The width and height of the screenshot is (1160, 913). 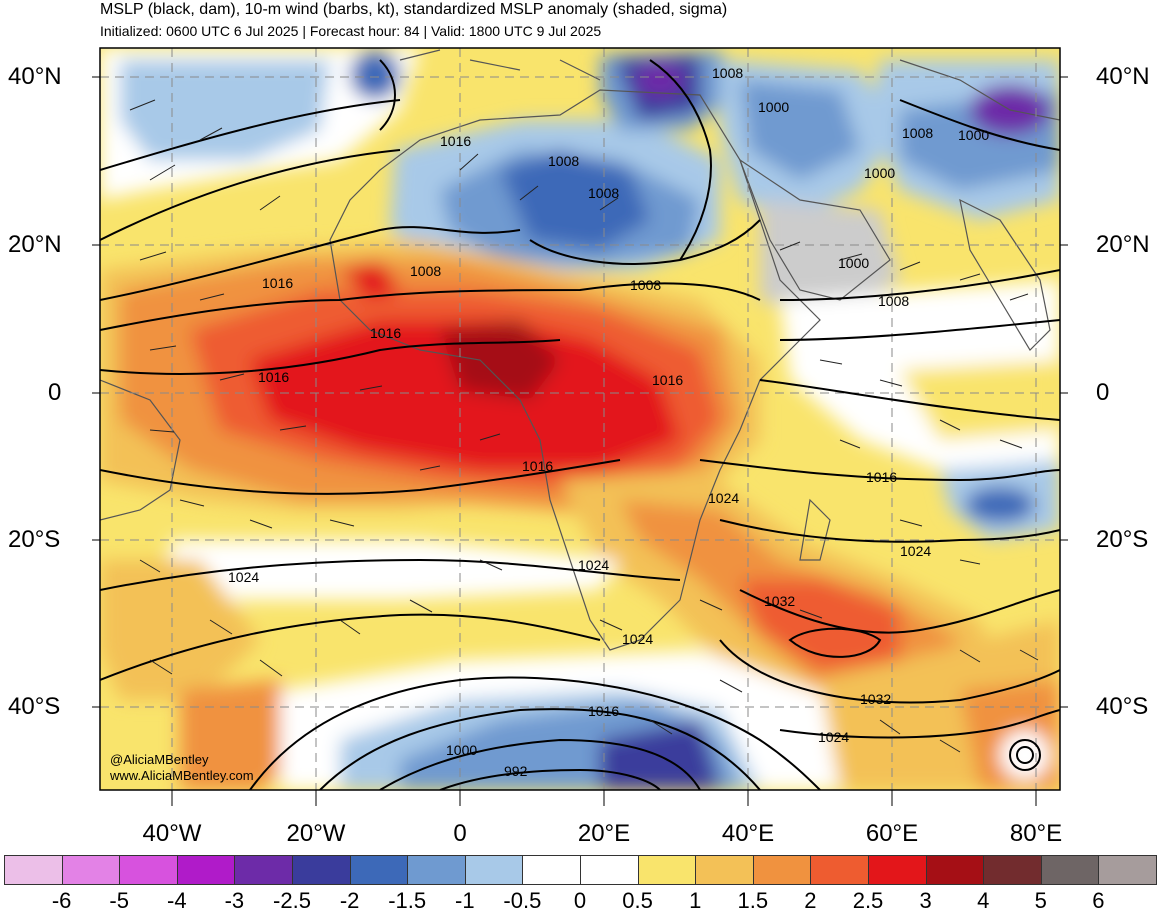 I want to click on colorbar-tick-label: 4, so click(x=983, y=900).